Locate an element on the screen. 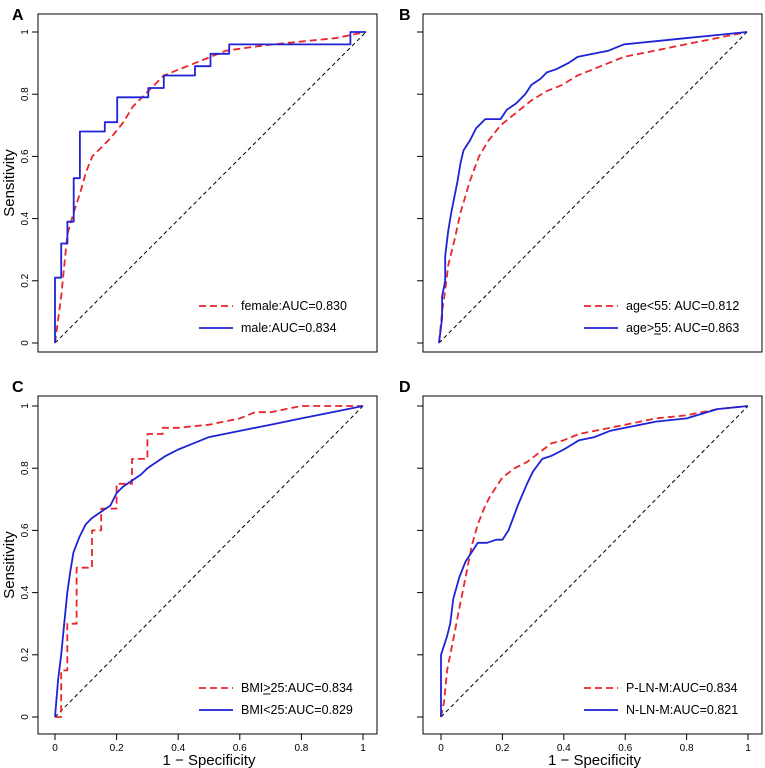  legend-entry: female:AUC=0.830 is located at coordinates (294, 306).